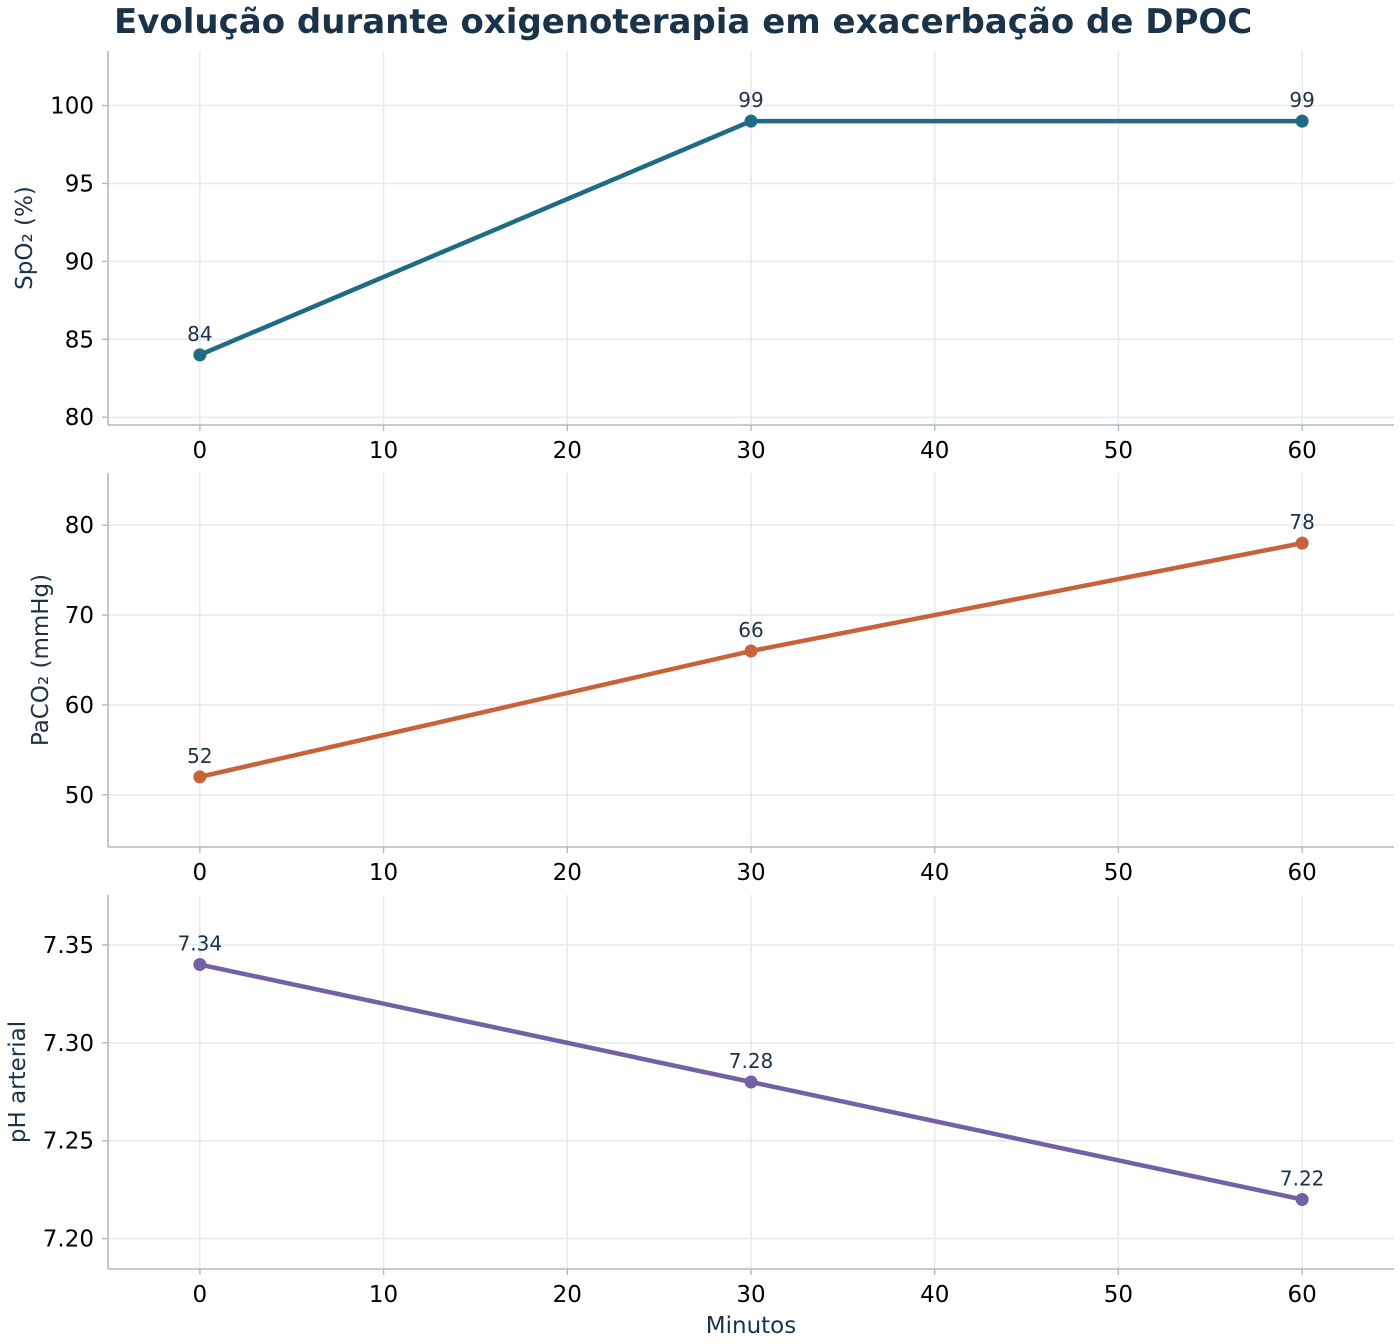 Image resolution: width=1400 pixels, height=1344 pixels. Describe the element at coordinates (18, 1082) in the screenshot. I see `y-axis-label: pH arterial` at that location.